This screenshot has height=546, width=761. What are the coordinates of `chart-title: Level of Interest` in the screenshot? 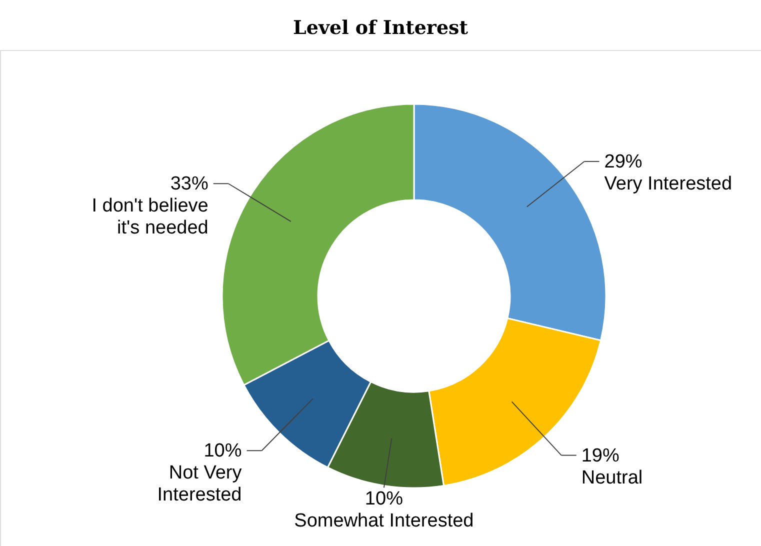 It's located at (380, 28).